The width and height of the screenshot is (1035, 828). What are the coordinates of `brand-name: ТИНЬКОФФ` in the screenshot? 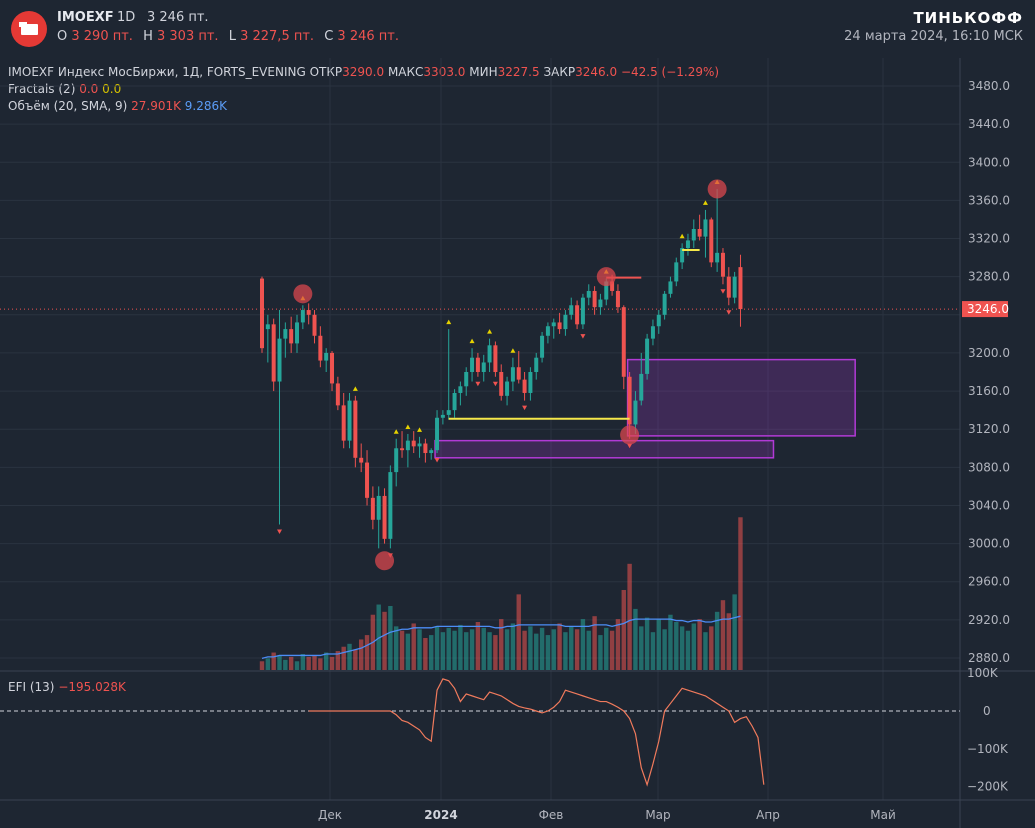 It's located at (968, 18).